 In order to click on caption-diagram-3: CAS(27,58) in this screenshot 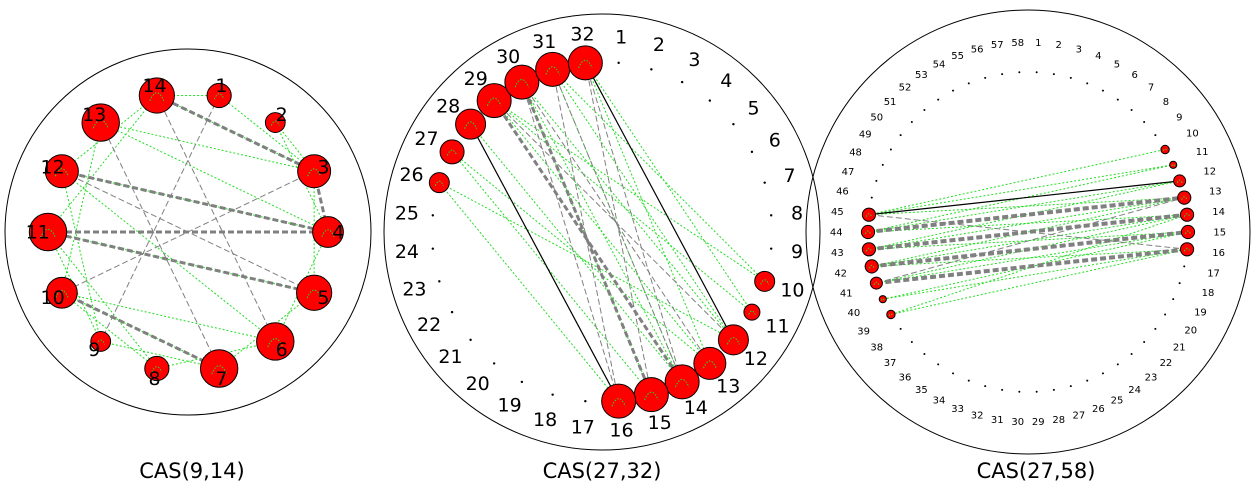, I will do `click(1036, 471)`.